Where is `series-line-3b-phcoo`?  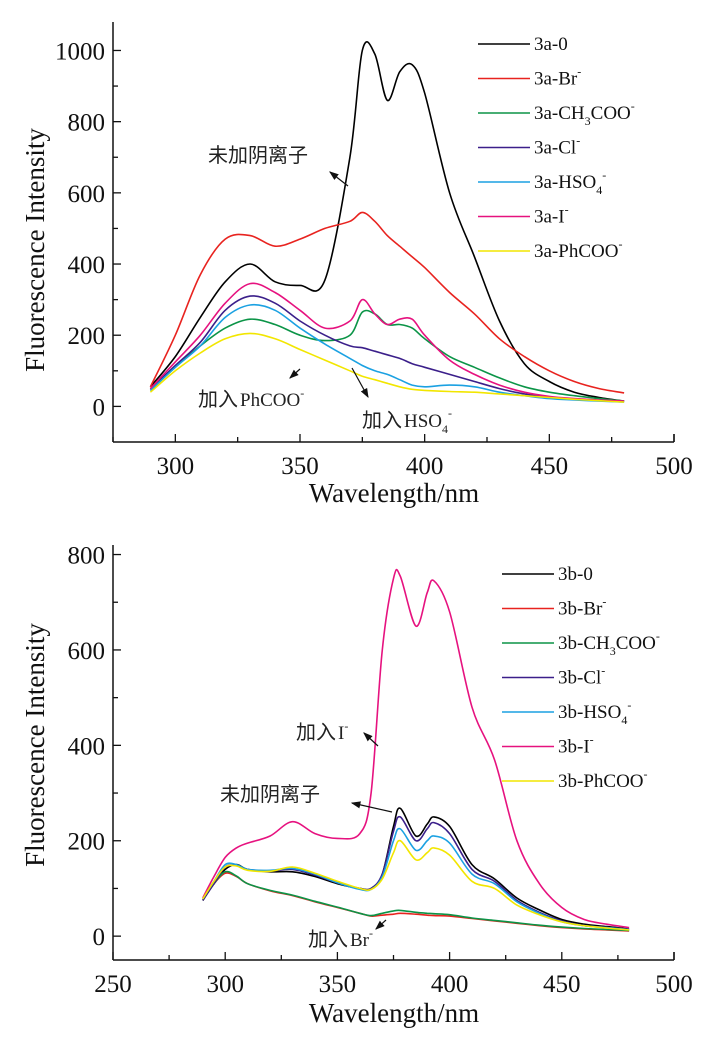
series-line-3b-phcoo is located at coordinates (416, 885).